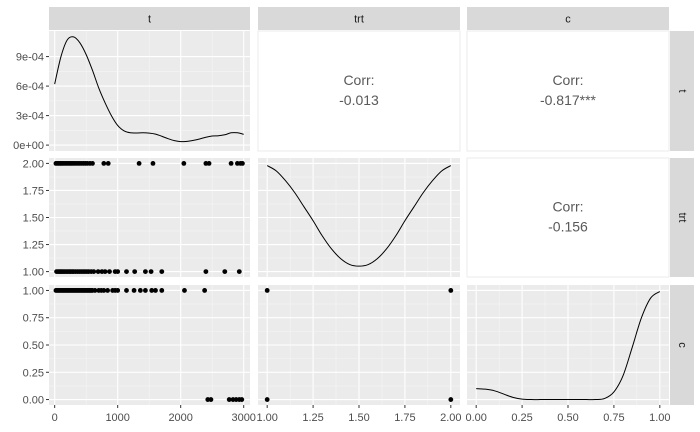 Image resolution: width=700 pixels, height=432 pixels. Describe the element at coordinates (33, 273) in the screenshot. I see `y-tick-label-trt: 1.00` at that location.